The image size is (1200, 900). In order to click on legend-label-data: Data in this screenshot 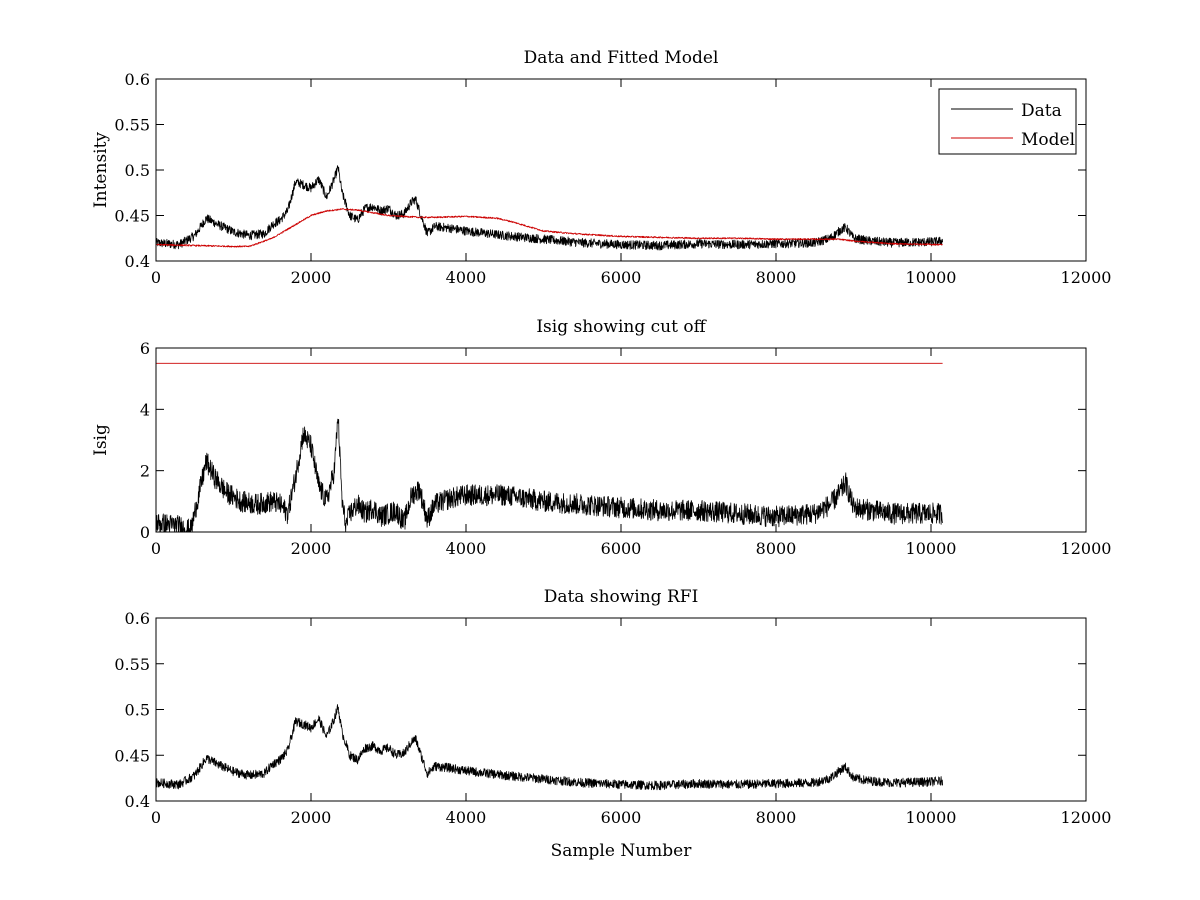, I will do `click(1041, 111)`.